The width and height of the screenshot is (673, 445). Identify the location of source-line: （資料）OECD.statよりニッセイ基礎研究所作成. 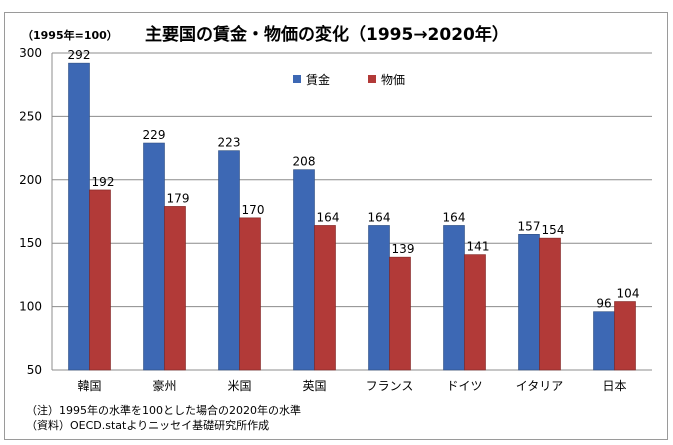
(147, 425).